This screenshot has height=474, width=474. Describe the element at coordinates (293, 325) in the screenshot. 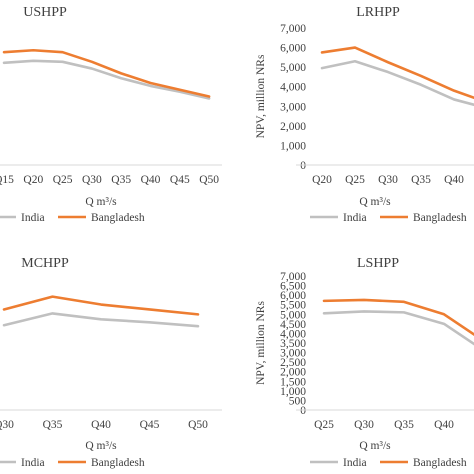

I see `y-tick-label: 4,500` at that location.